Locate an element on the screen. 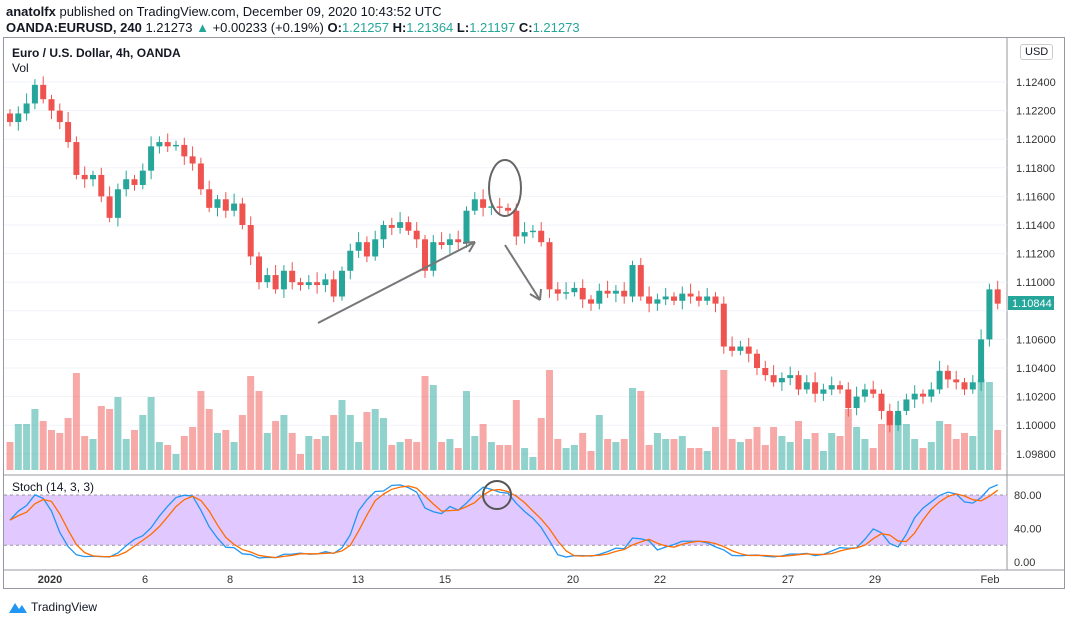 This screenshot has width=1068, height=623. chart-title: Euro / U.S. Dollar, 4h, OANDA is located at coordinates (96, 53).